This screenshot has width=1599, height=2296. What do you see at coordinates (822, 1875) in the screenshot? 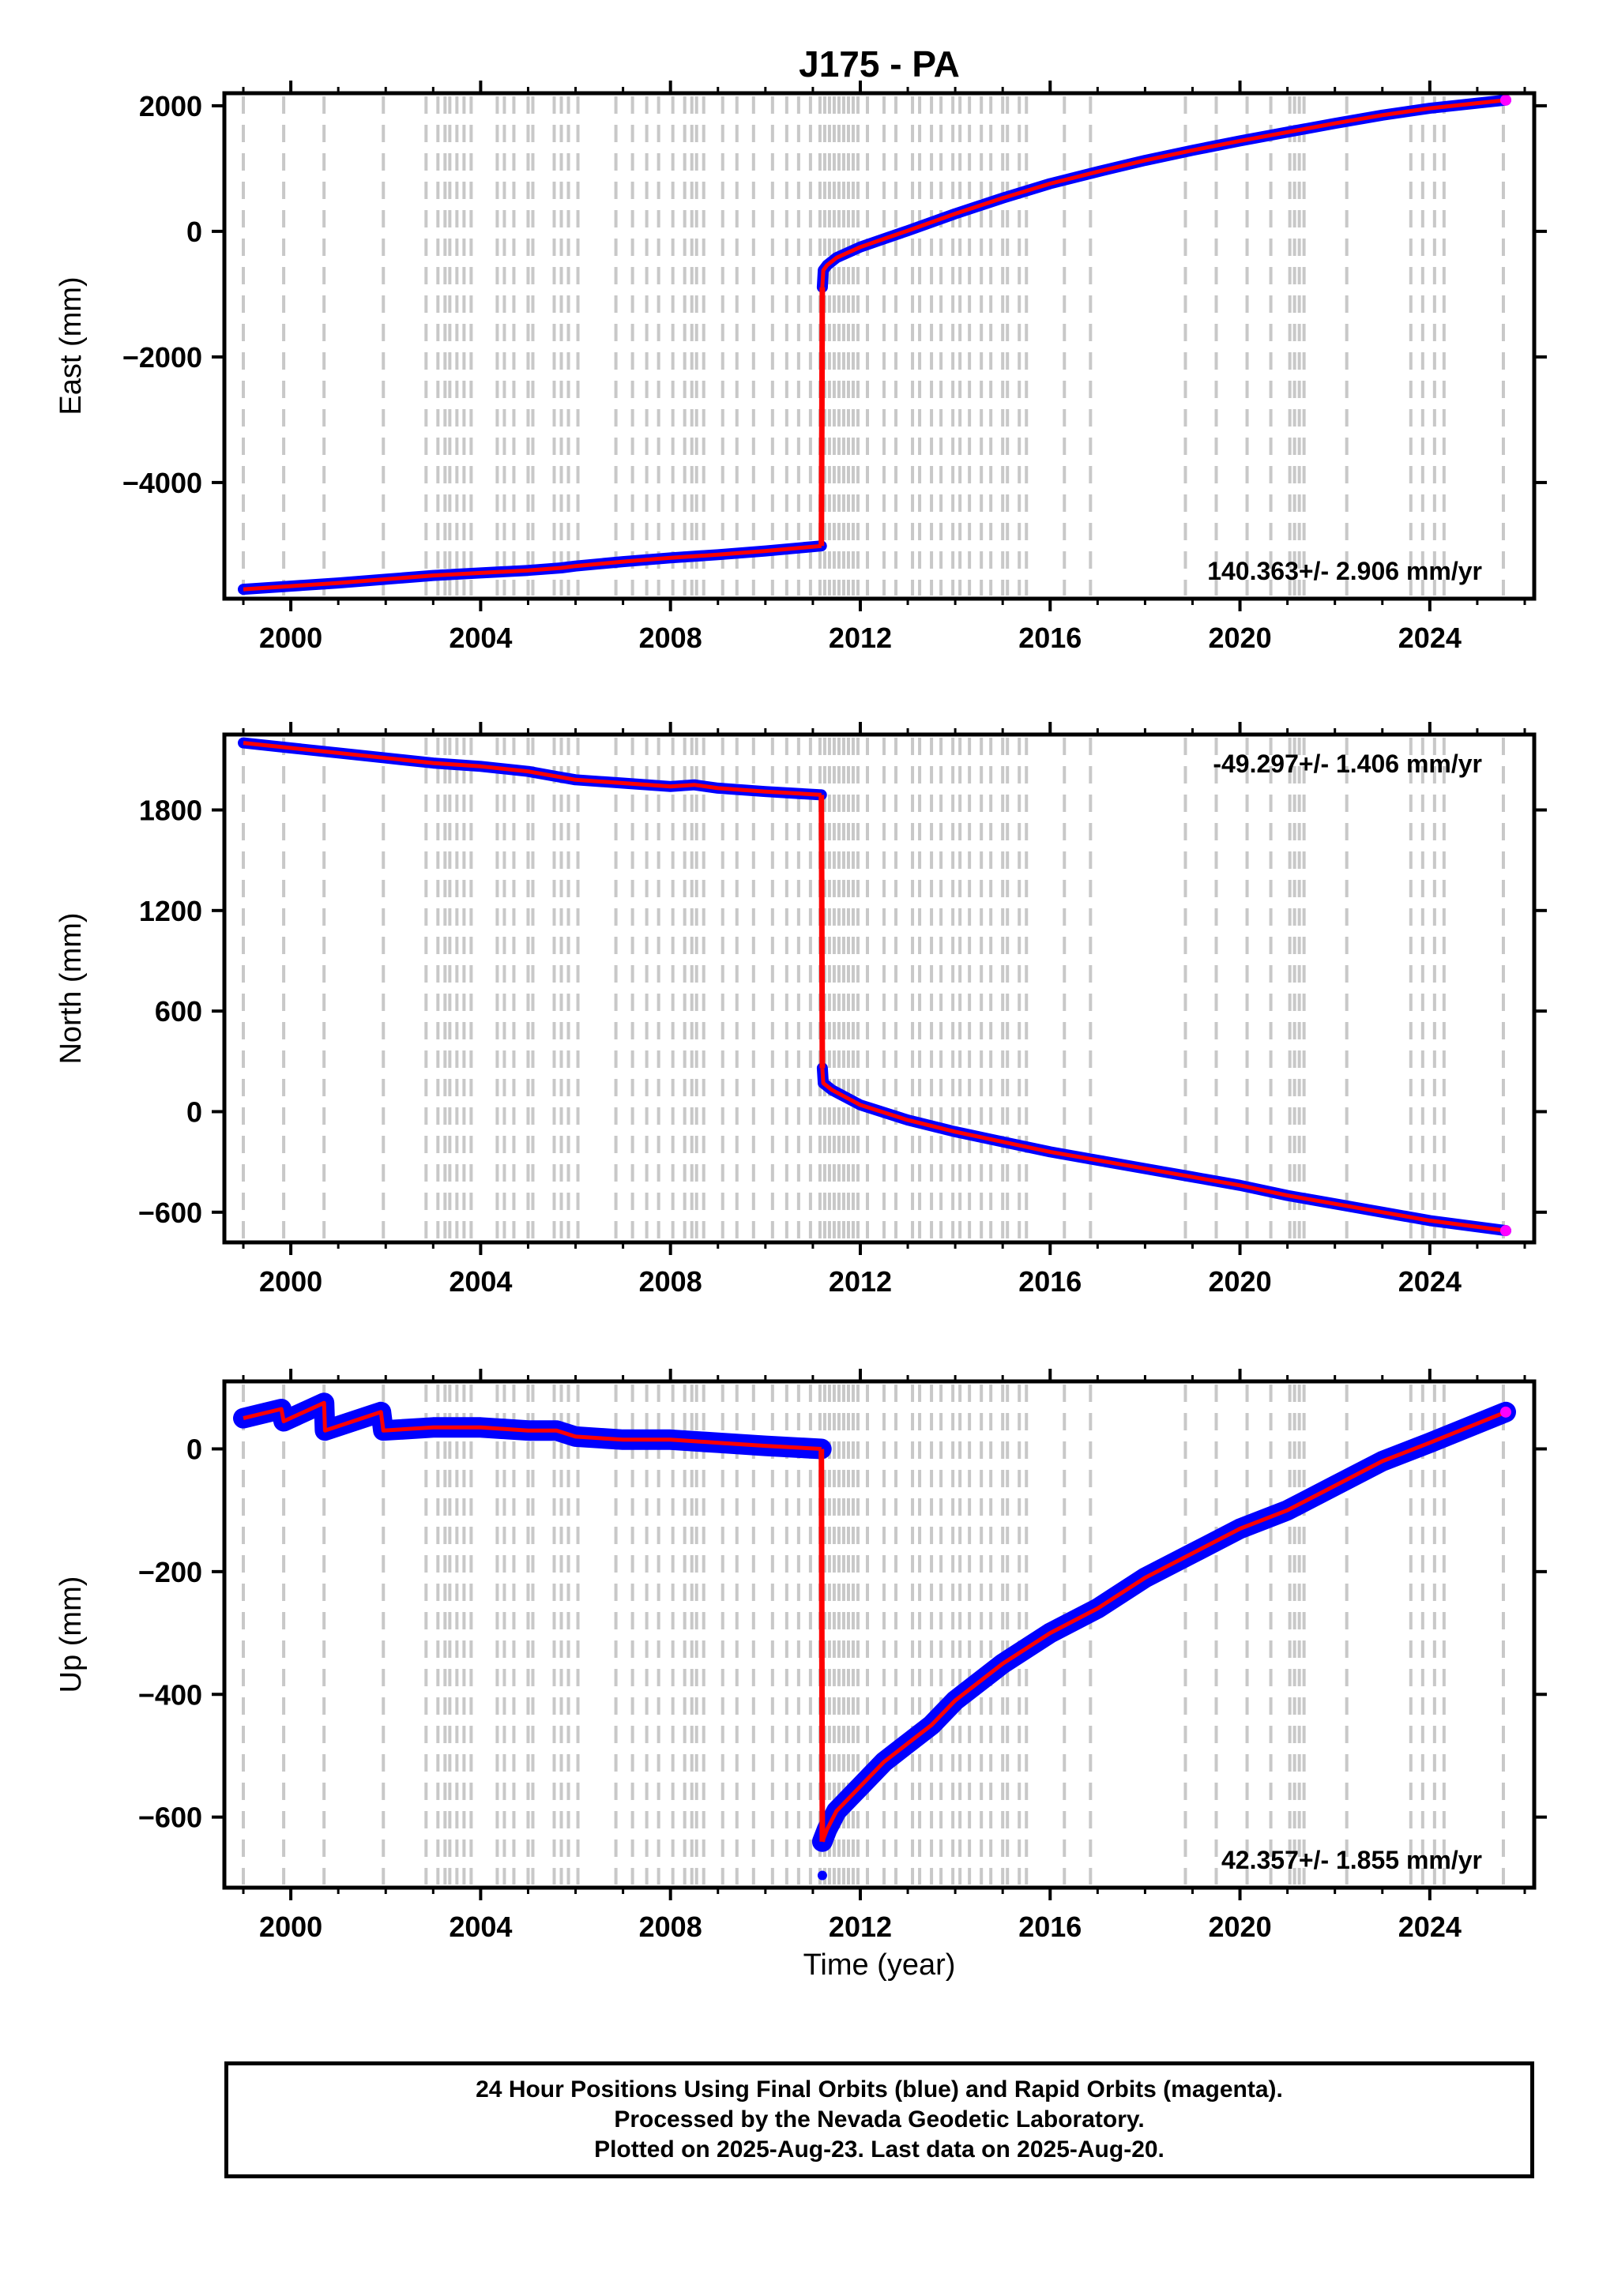
I see `outlier-point` at bounding box center [822, 1875].